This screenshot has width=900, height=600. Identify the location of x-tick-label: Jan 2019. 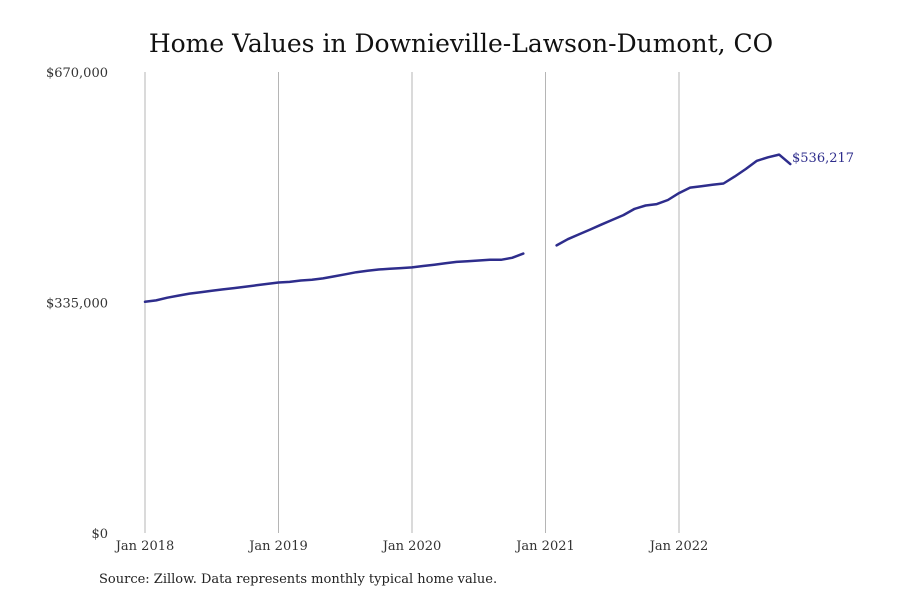
(277, 546).